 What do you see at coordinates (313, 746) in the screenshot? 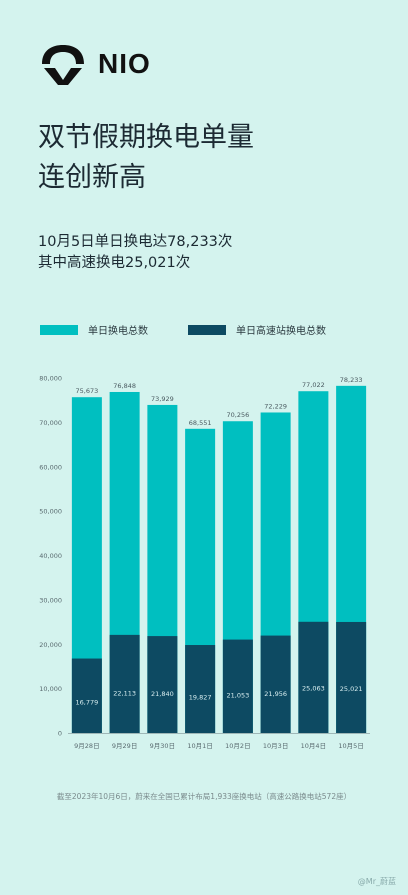
I see `x-tick-label: 10月4日` at bounding box center [313, 746].